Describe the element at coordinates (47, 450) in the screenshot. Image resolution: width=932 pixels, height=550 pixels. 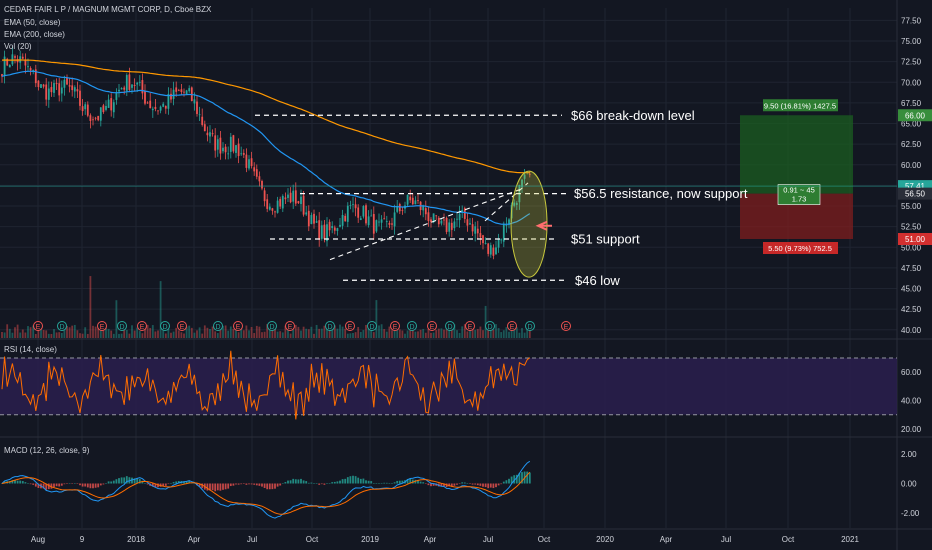
I see `macd-legend: MACD (12, 26, close, 9)` at that location.